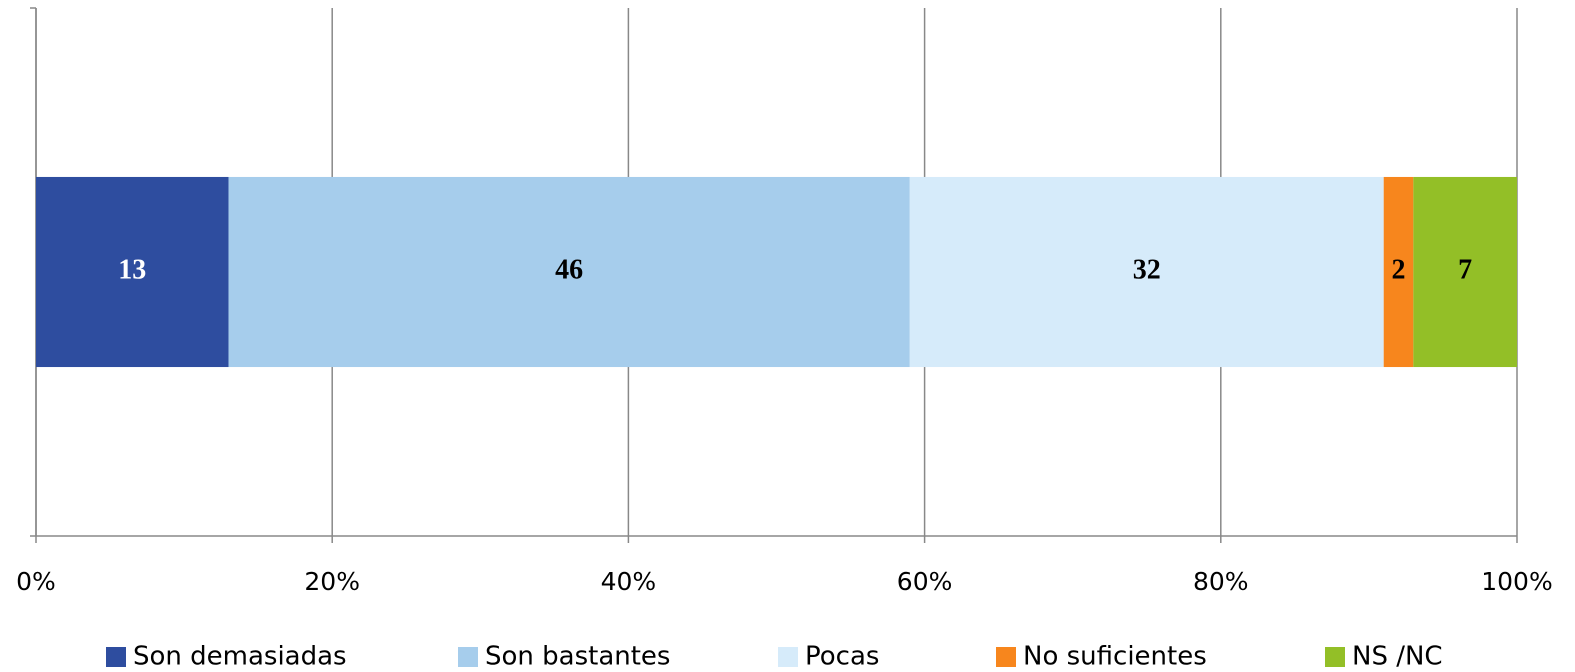  I want to click on x-tick-label: 60%, so click(925, 581).